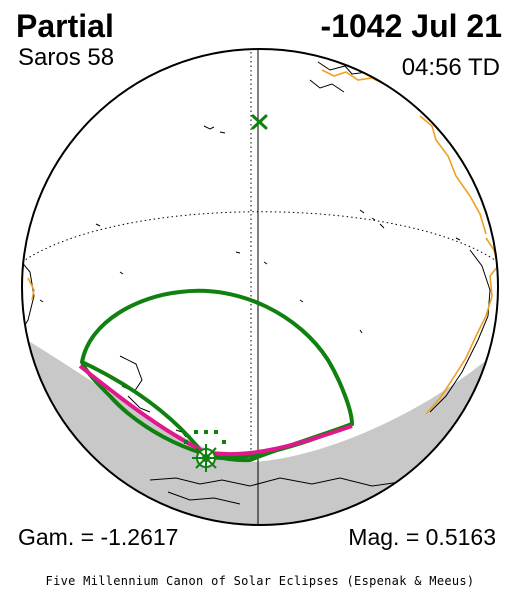 Image resolution: width=520 pixels, height=600 pixels. What do you see at coordinates (411, 26) in the screenshot?
I see `eclipse-date: -1042 Jul 21` at bounding box center [411, 26].